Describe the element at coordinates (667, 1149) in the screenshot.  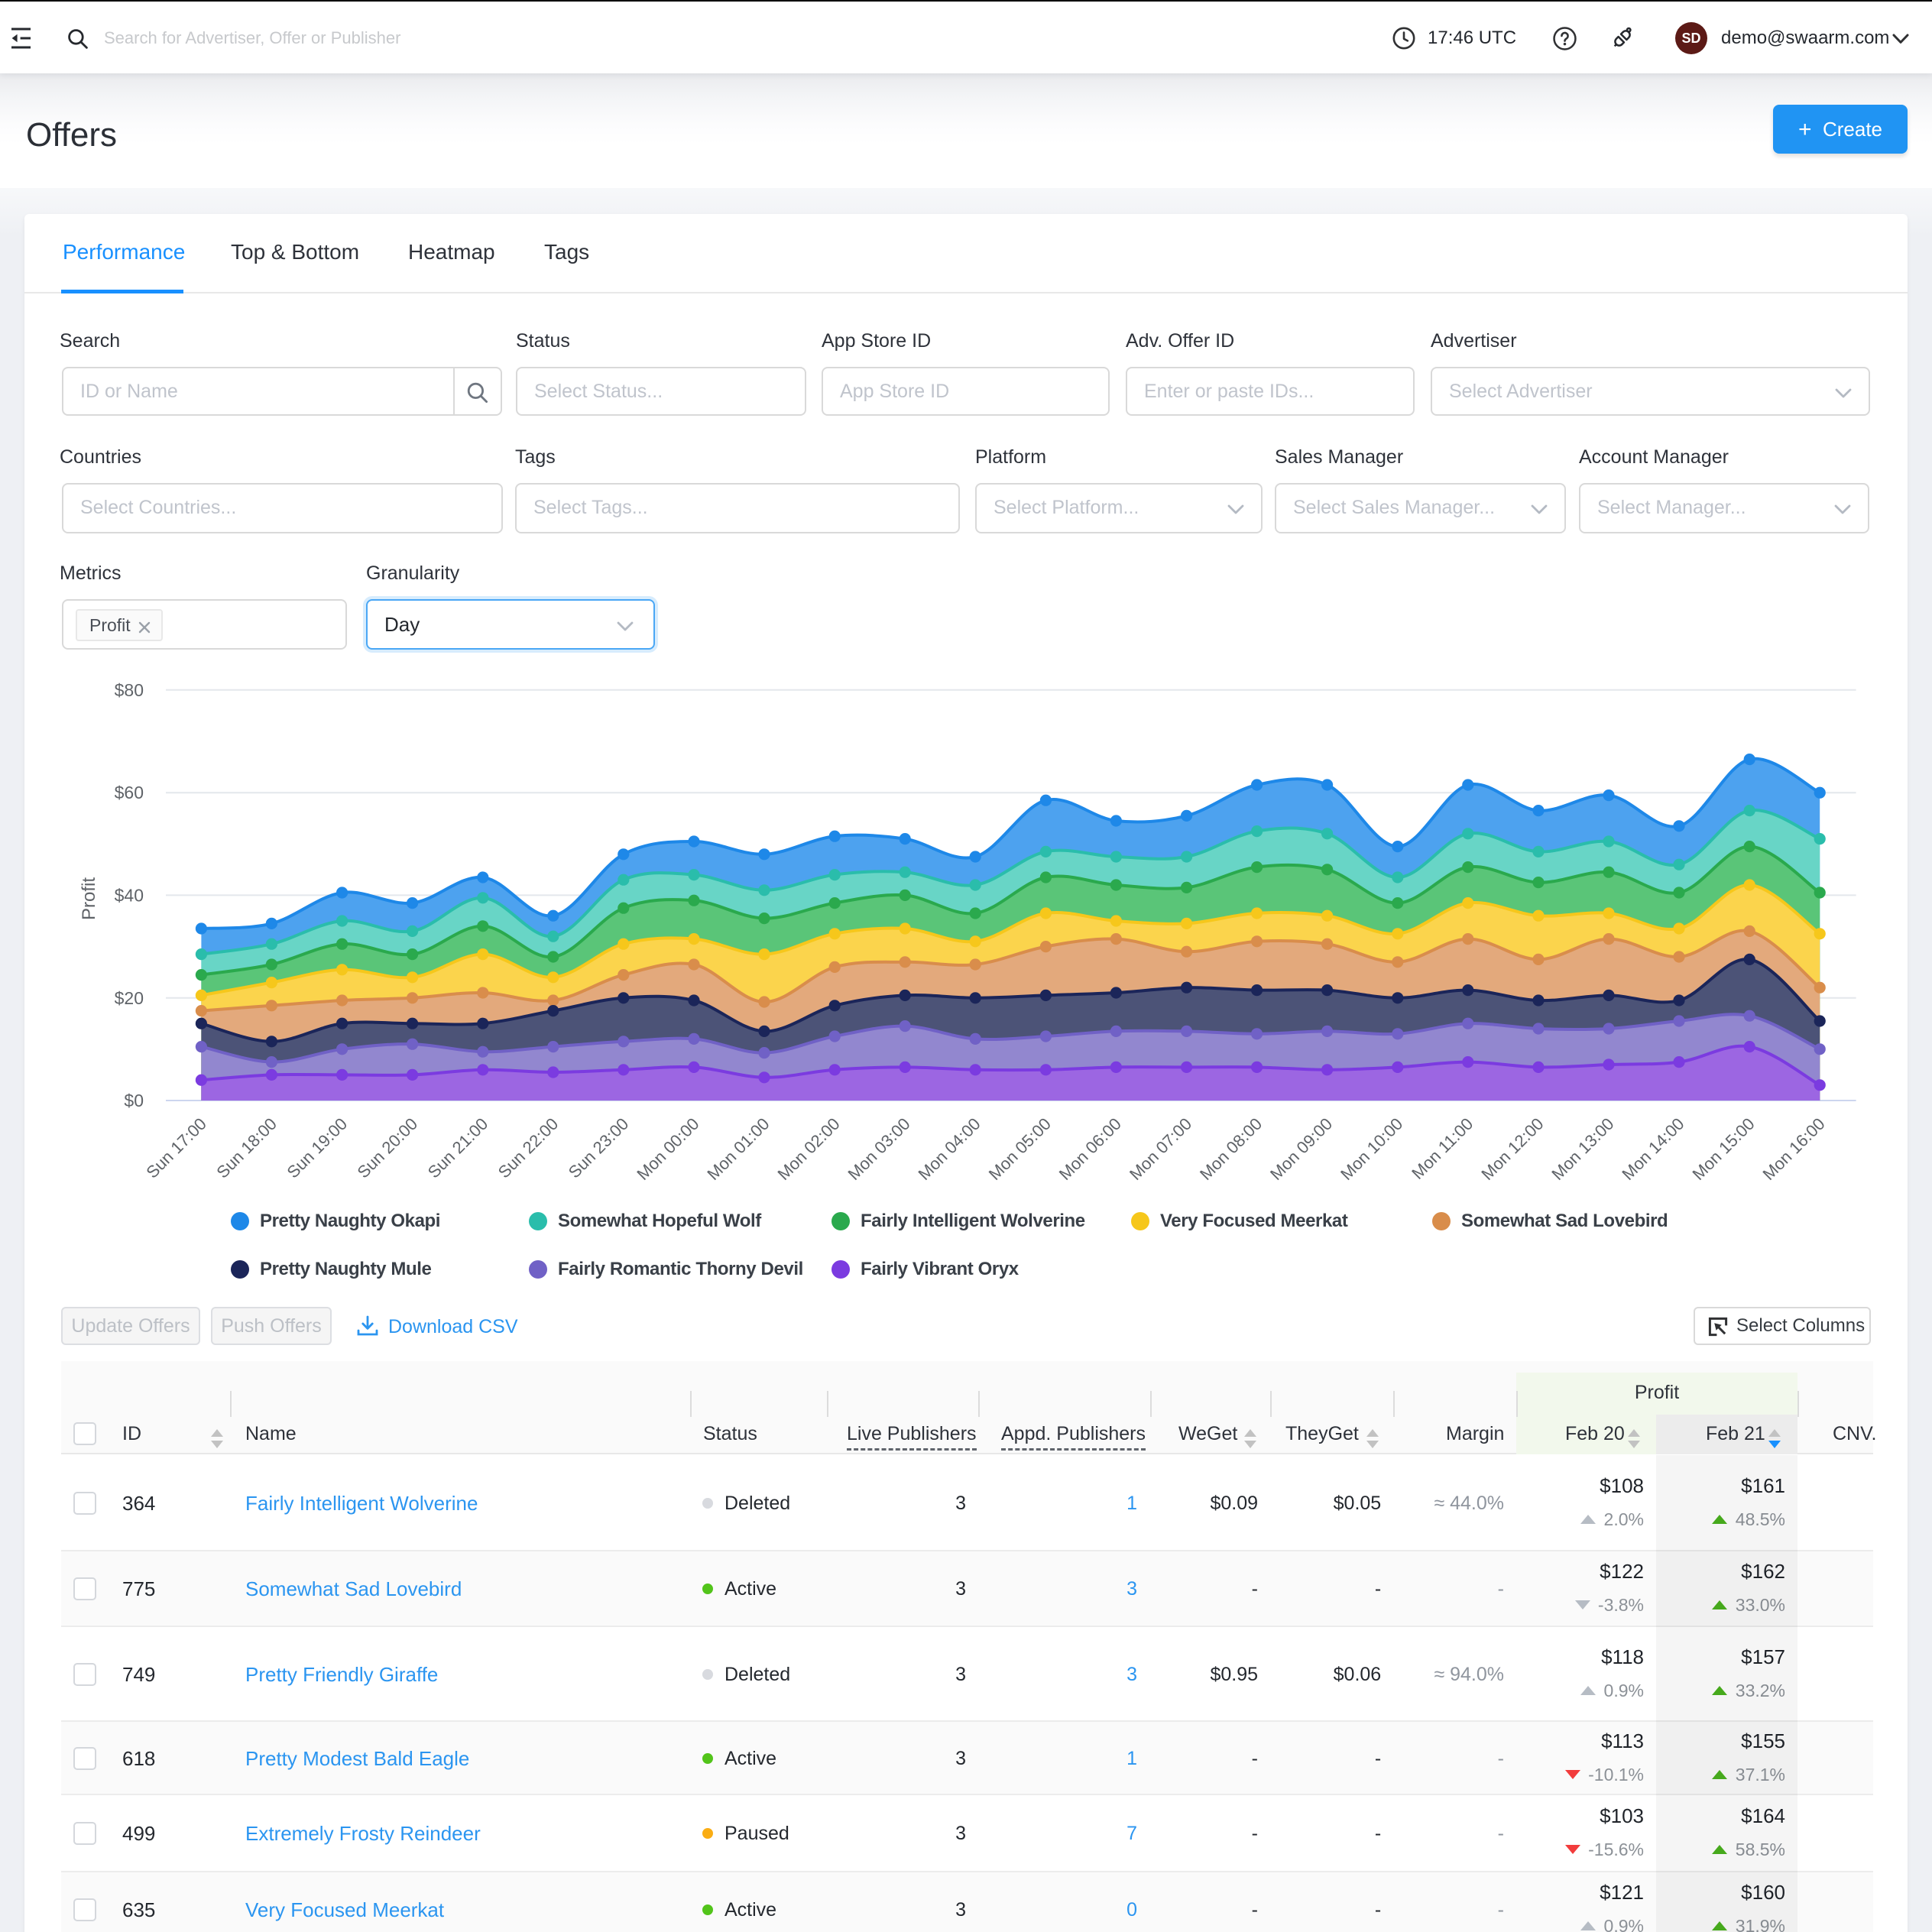
I see `svg-text: Mon 00:00` at that location.